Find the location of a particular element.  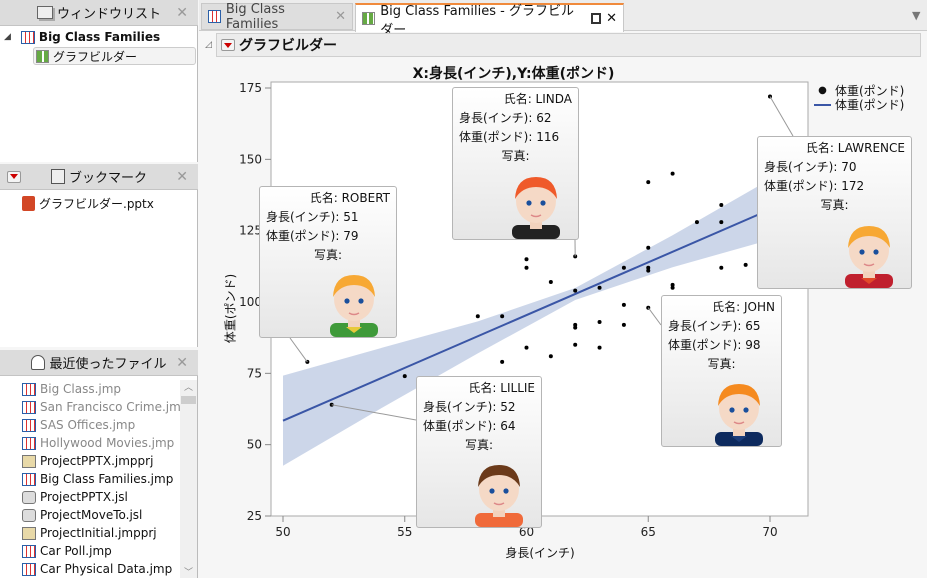

y-tick-label: 175 is located at coordinates (250, 88).